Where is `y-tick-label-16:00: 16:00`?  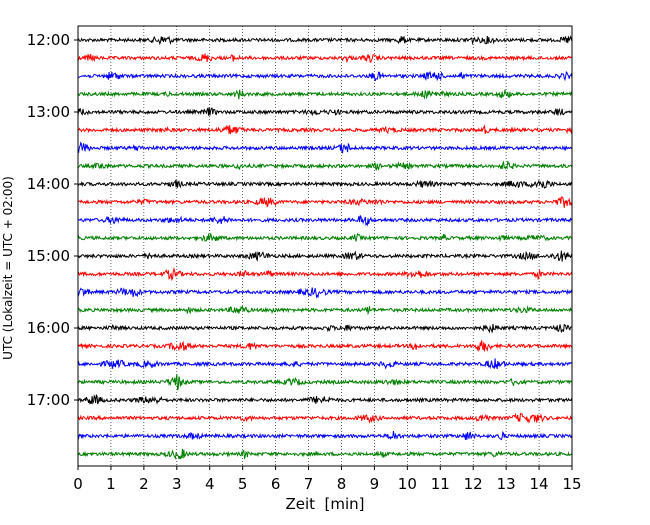
y-tick-label-16:00: 16:00 is located at coordinates (48, 328).